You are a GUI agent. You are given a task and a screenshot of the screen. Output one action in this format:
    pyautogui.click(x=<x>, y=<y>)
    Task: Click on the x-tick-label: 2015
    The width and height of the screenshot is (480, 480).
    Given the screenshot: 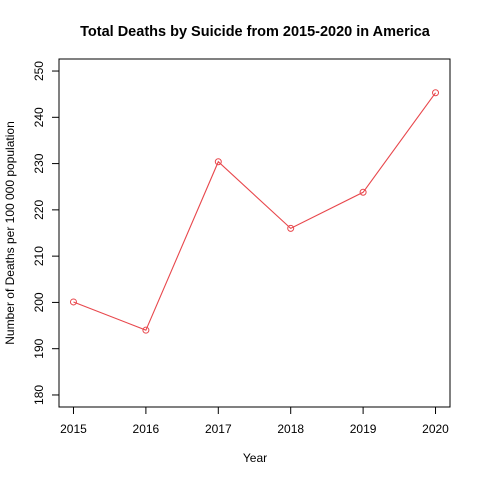 What is the action you would take?
    pyautogui.click(x=73, y=429)
    